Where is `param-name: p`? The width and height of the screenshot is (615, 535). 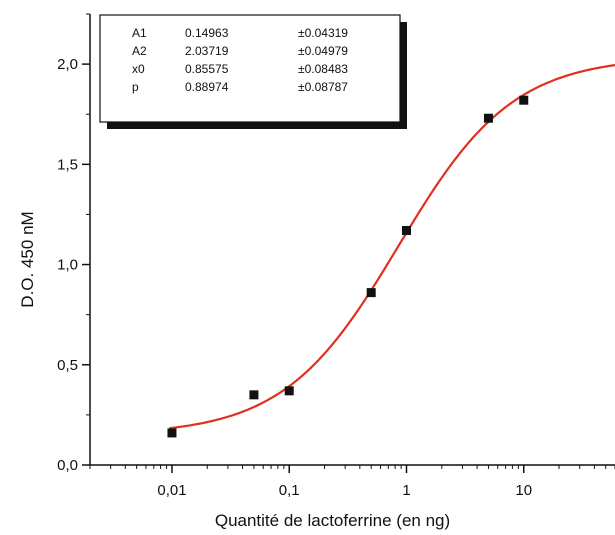 param-name: p is located at coordinates (135, 87).